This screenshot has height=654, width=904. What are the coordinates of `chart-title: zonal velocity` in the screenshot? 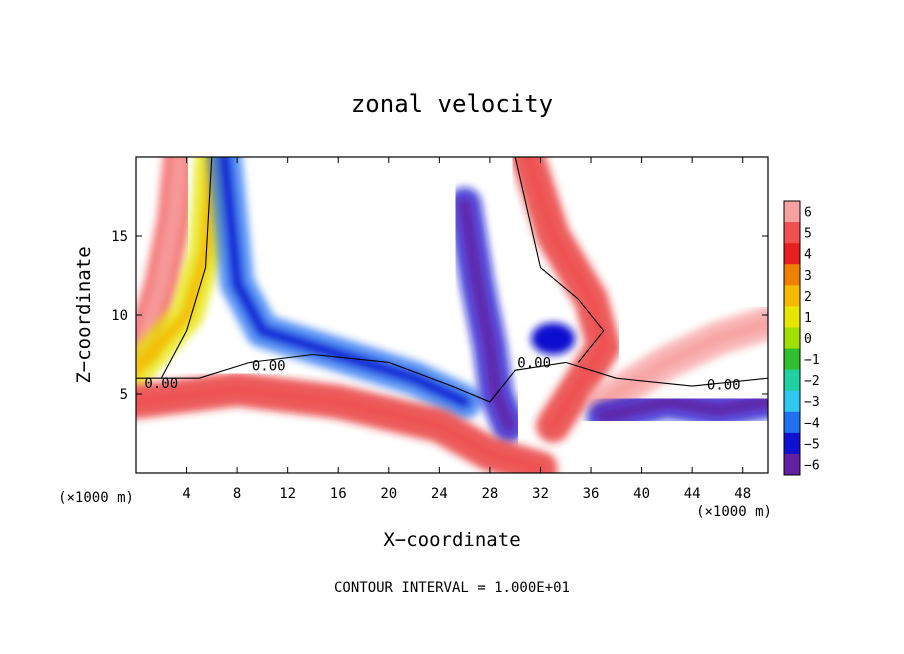 It's located at (452, 104).